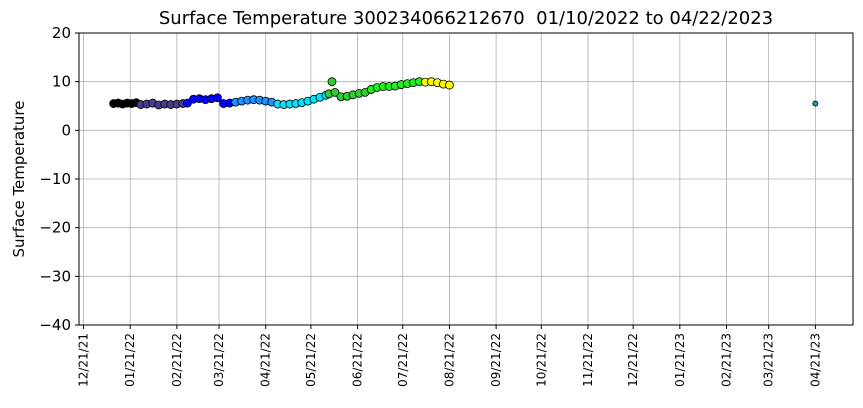  What do you see at coordinates (55, 179) in the screenshot?
I see `y-tick-label: −10` at bounding box center [55, 179].